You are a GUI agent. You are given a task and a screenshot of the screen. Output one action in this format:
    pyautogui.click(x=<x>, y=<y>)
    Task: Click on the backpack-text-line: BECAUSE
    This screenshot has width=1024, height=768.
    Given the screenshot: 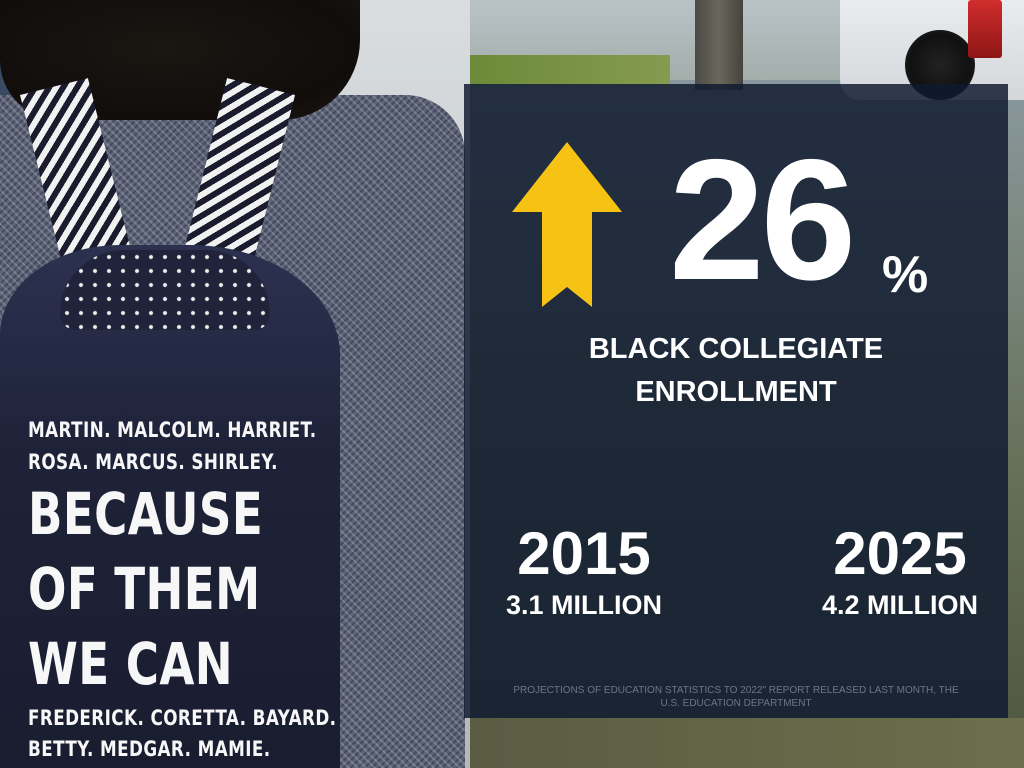 What is the action you would take?
    pyautogui.click(x=146, y=514)
    